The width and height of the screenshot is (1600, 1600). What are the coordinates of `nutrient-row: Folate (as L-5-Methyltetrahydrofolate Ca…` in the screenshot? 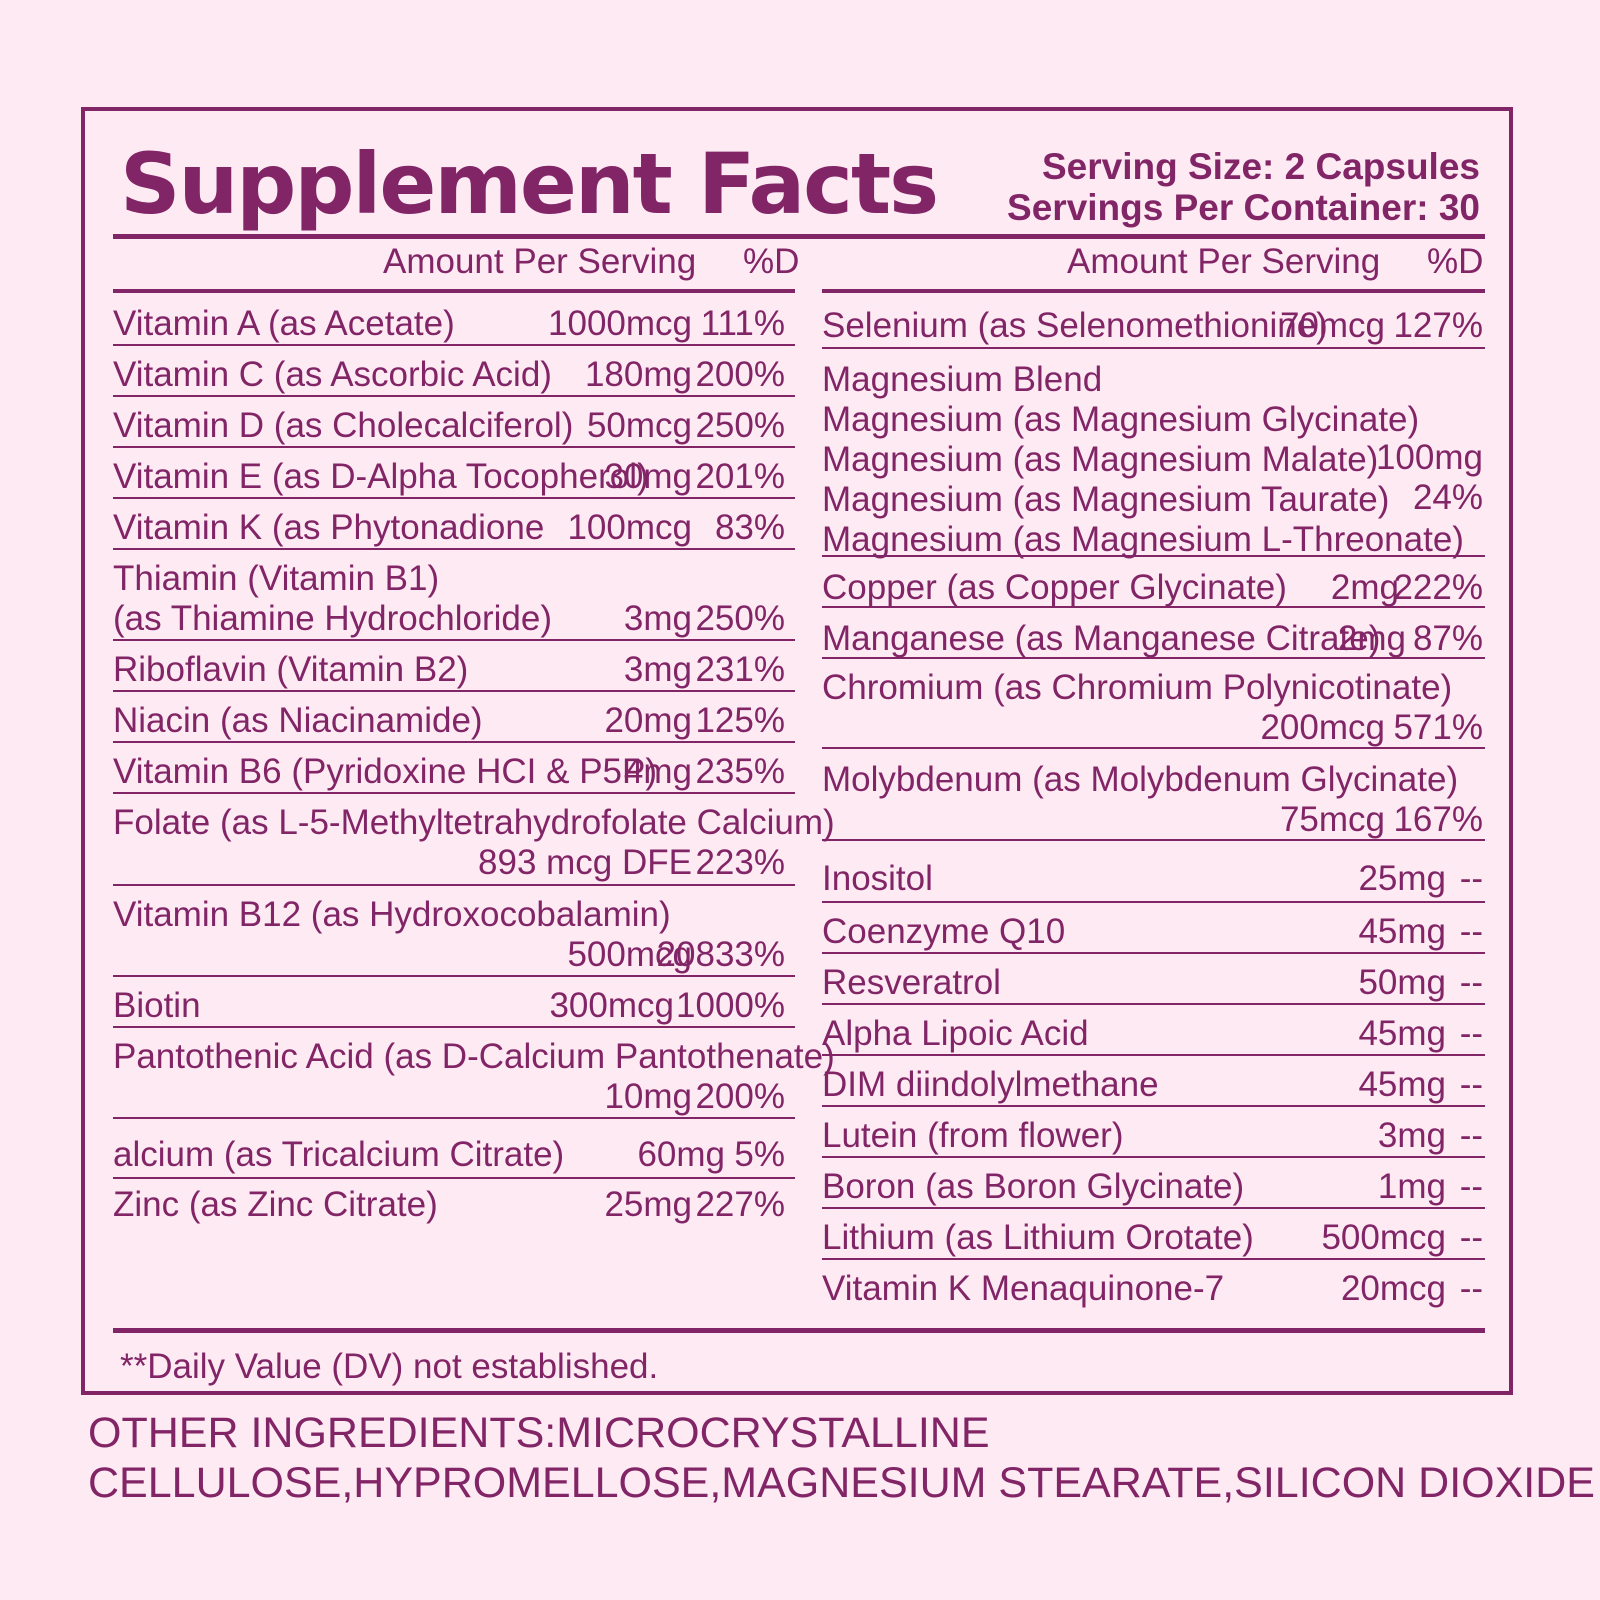 It's located at (474, 840).